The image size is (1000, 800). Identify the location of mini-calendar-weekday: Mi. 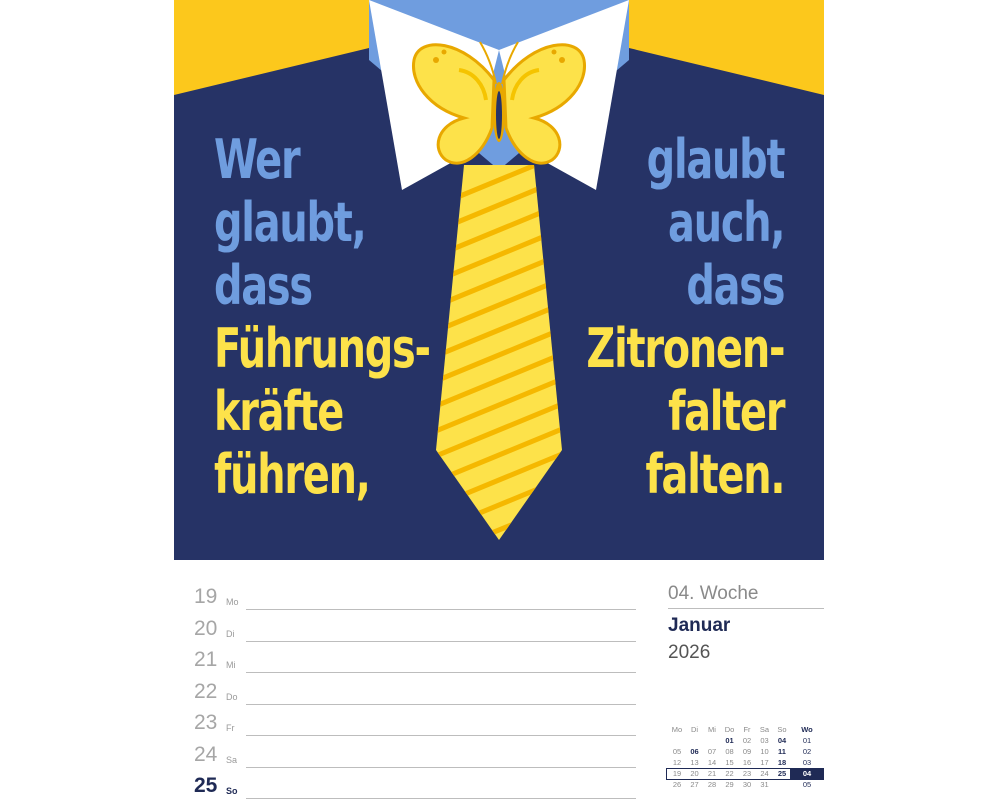
(712, 729).